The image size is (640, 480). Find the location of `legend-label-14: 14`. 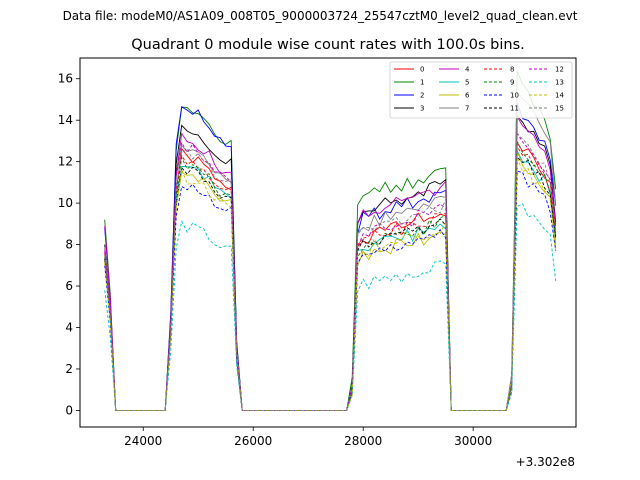

legend-label-14: 14 is located at coordinates (559, 96).